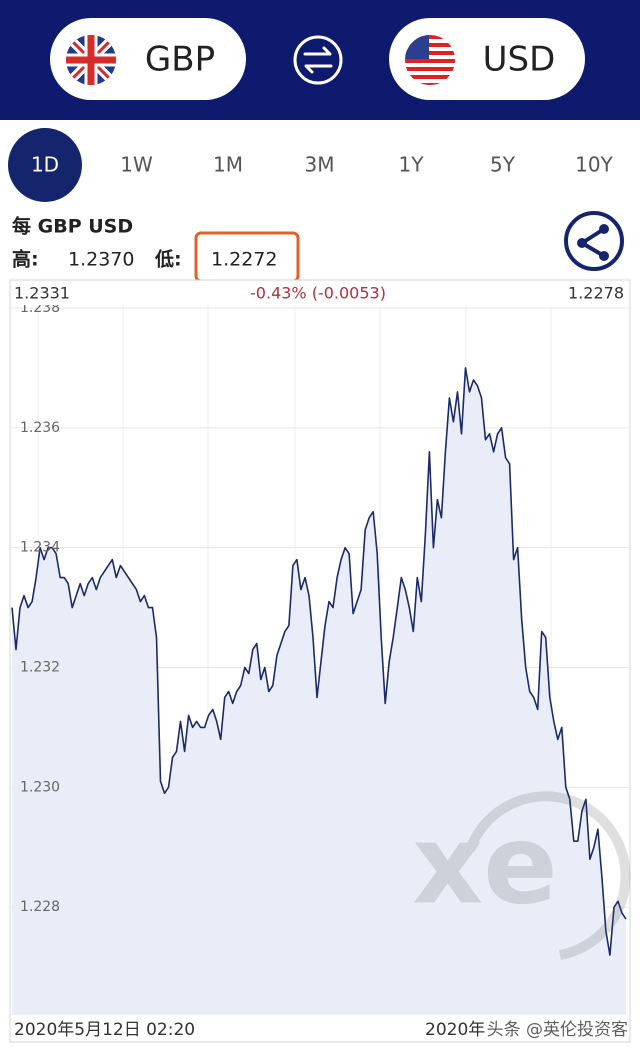 This screenshot has width=640, height=1055. What do you see at coordinates (244, 260) in the screenshot?
I see `low-value: 1.2272` at bounding box center [244, 260].